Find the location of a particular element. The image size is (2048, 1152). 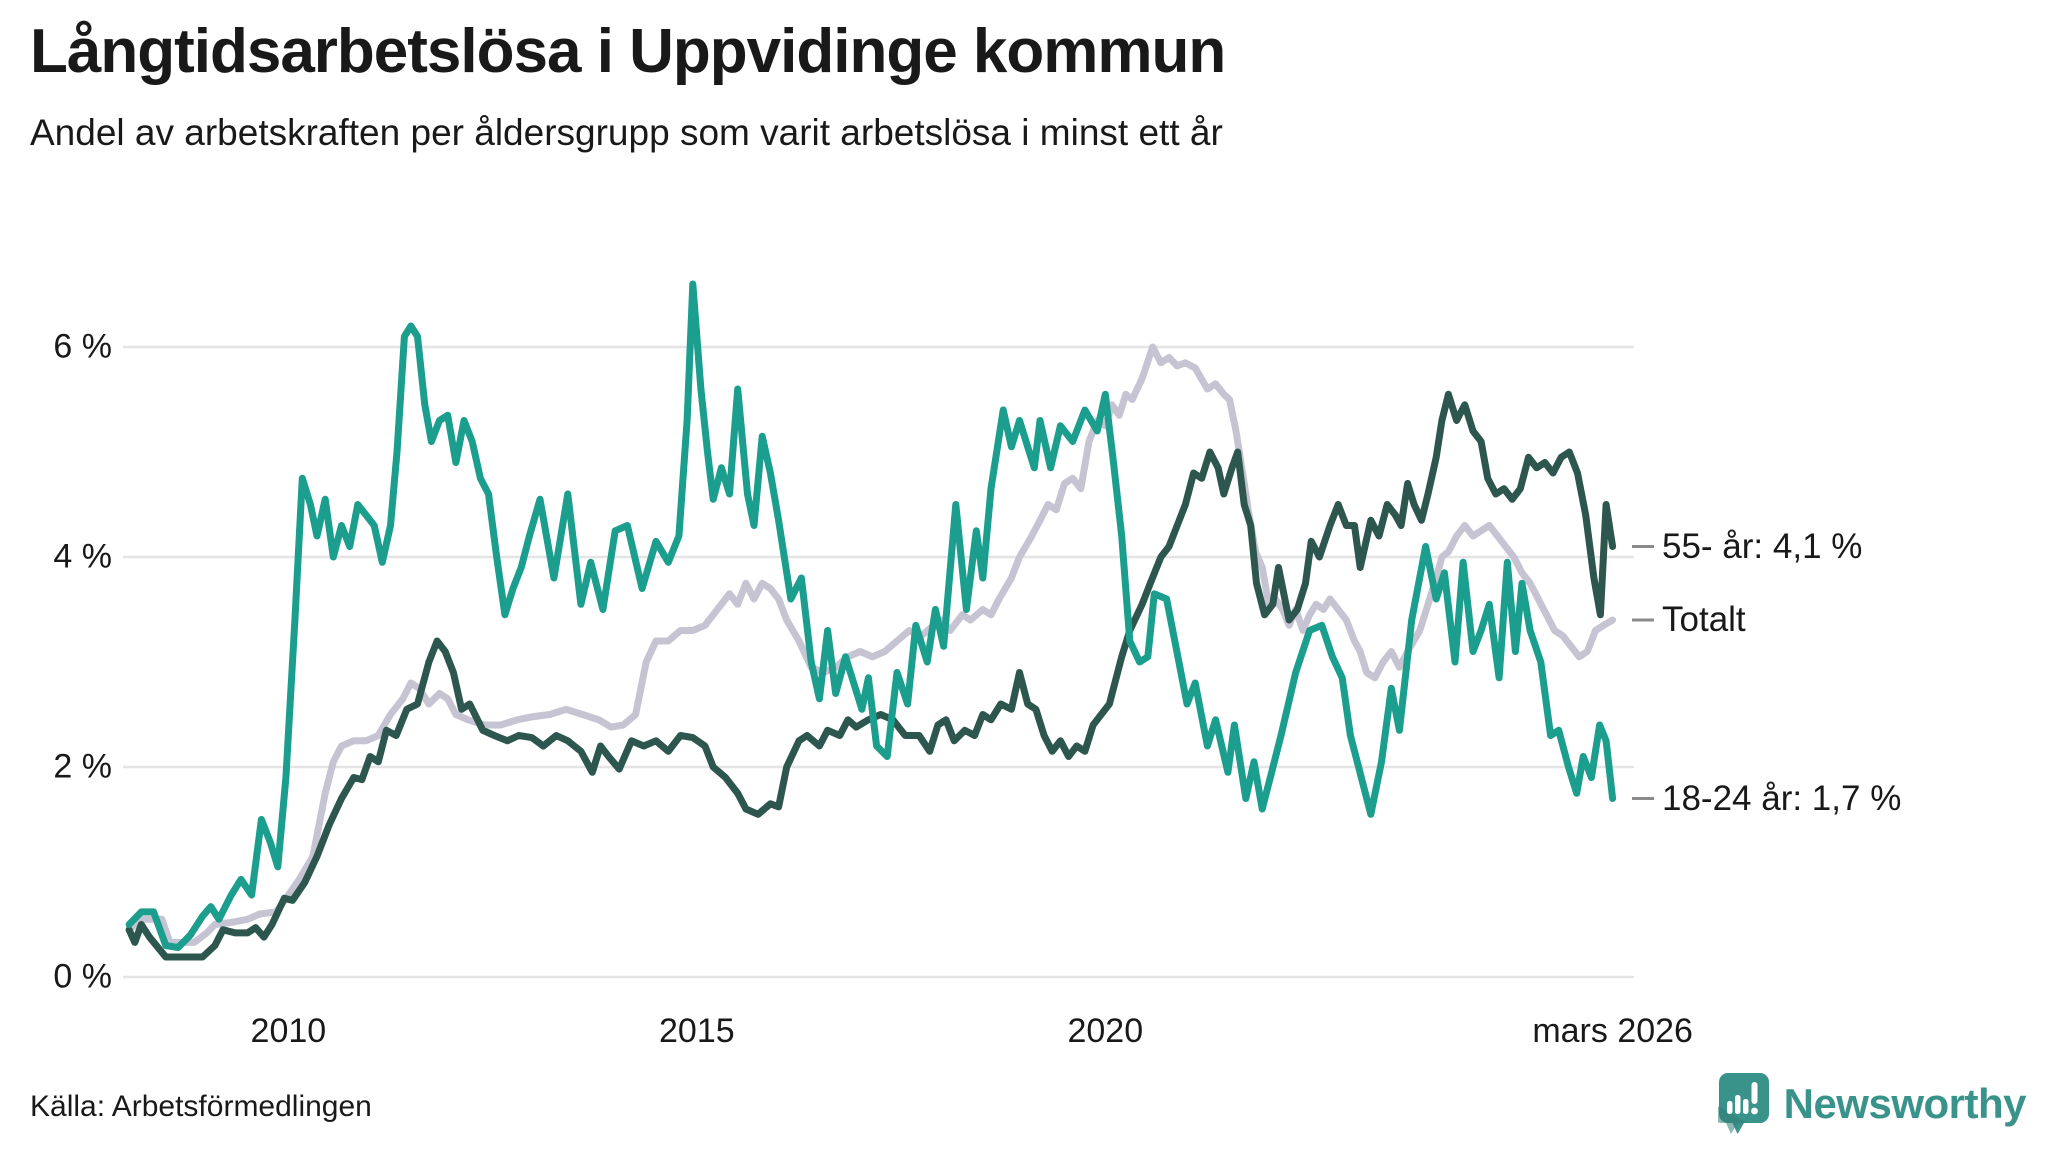

y-axis-tick-2: 2 % is located at coordinates (82, 766).